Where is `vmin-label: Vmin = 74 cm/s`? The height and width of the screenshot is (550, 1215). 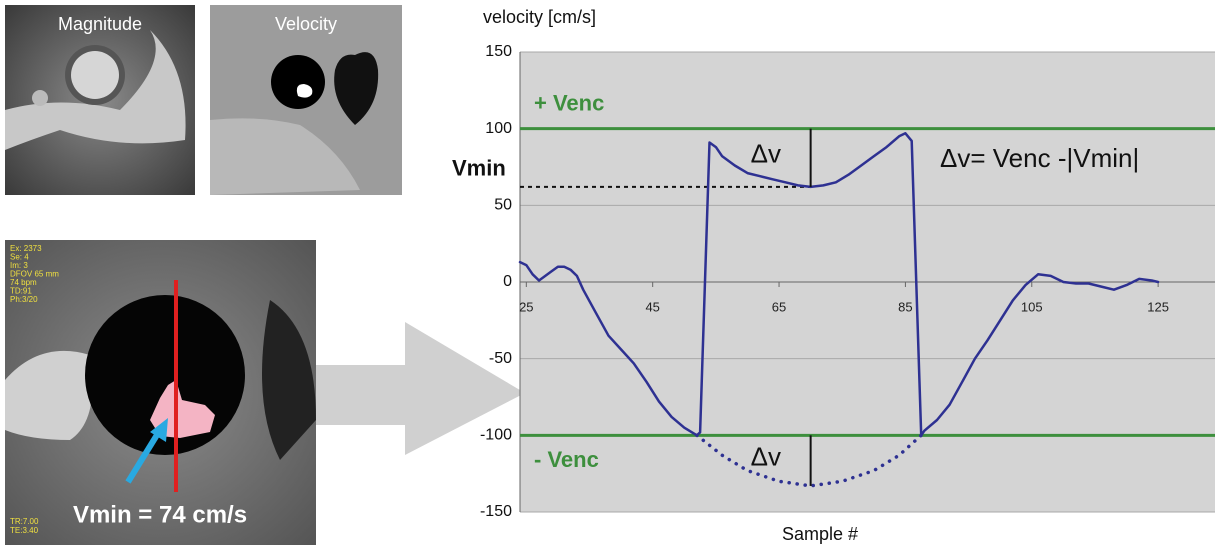 vmin-label: Vmin = 74 cm/s is located at coordinates (160, 514).